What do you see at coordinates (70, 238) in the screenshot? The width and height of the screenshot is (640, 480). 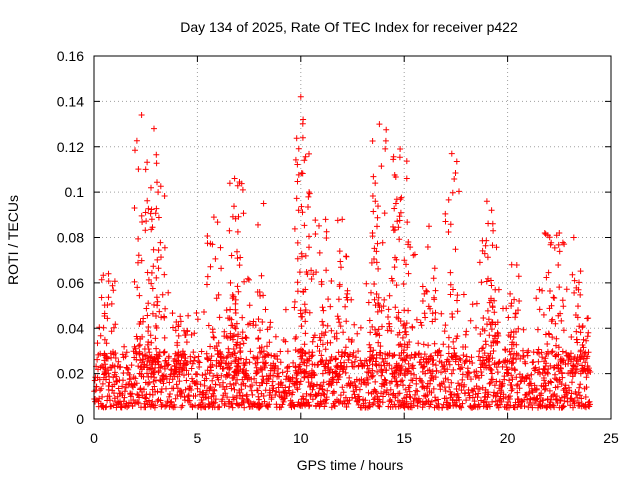 I see `y-tick-label: 0.08` at bounding box center [70, 238].